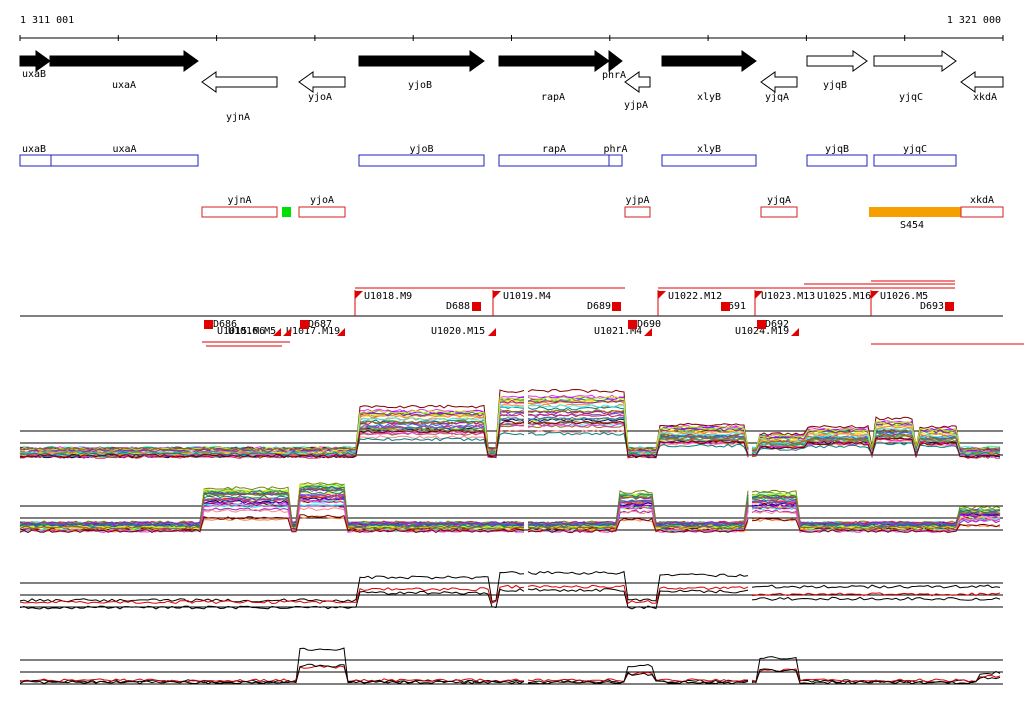 The height and width of the screenshot is (714, 1024). I want to click on ruler-start: 1 311 001, so click(47, 20).